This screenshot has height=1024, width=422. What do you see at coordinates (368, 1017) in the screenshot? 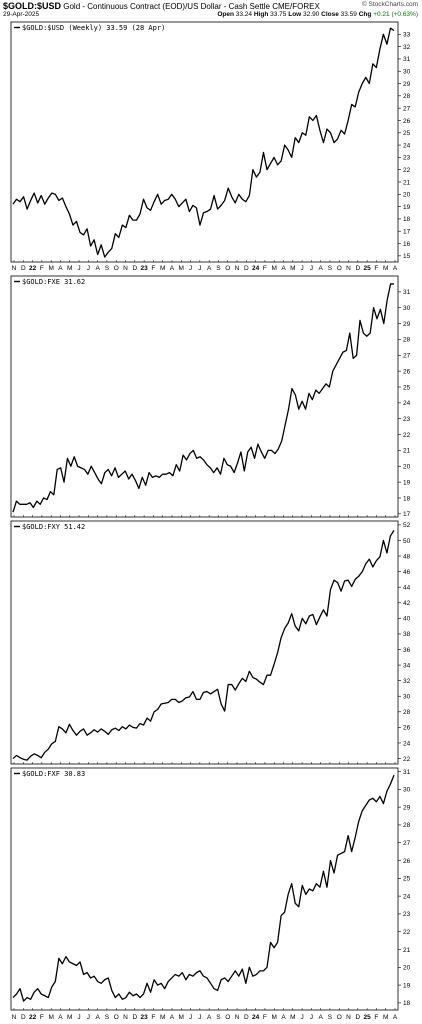
I see `x-axis-label: 25` at bounding box center [368, 1017].